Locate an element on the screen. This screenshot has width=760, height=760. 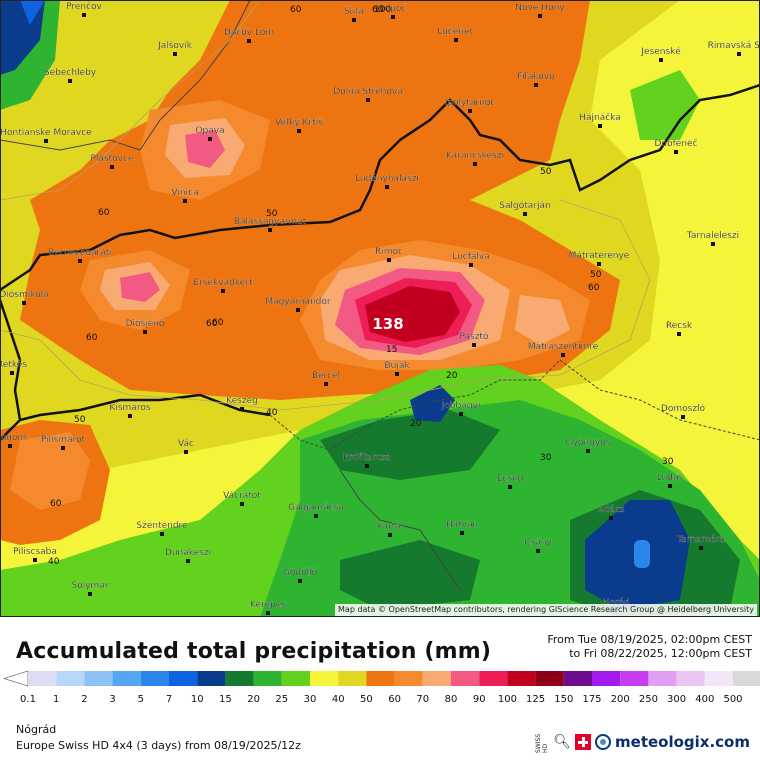
place-marker: Karancskeszi is located at coordinates (475, 158).